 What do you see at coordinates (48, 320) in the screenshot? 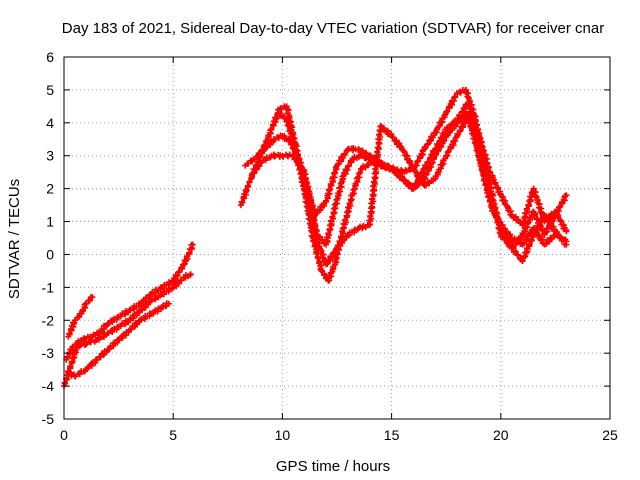
I see `y-tick-label: -2` at bounding box center [48, 320].